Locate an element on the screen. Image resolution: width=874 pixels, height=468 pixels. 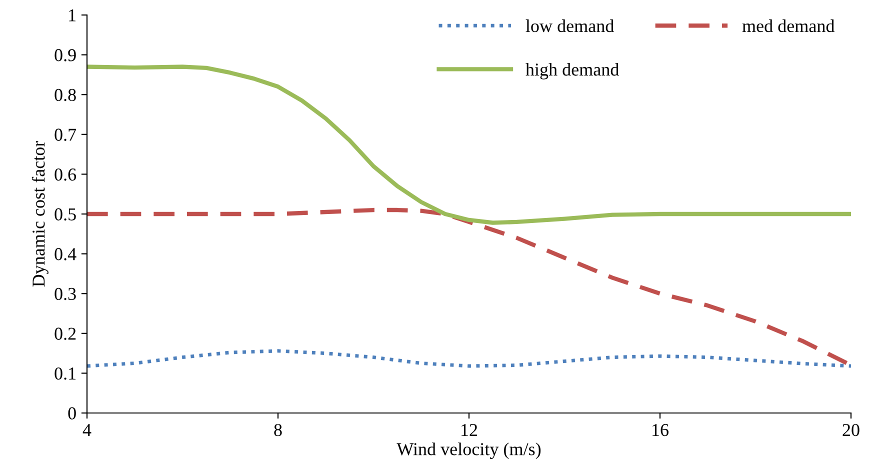
legend-label: high demand is located at coordinates (572, 71).